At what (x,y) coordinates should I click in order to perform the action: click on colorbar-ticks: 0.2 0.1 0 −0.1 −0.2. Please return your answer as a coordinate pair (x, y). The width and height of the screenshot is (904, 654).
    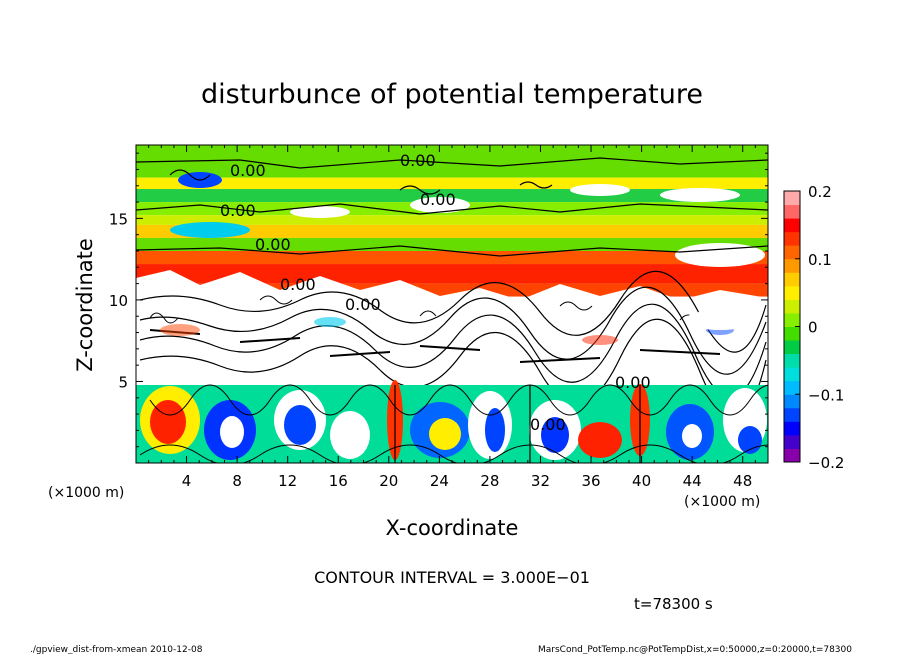
    Looking at the image, I should click on (819, 327).